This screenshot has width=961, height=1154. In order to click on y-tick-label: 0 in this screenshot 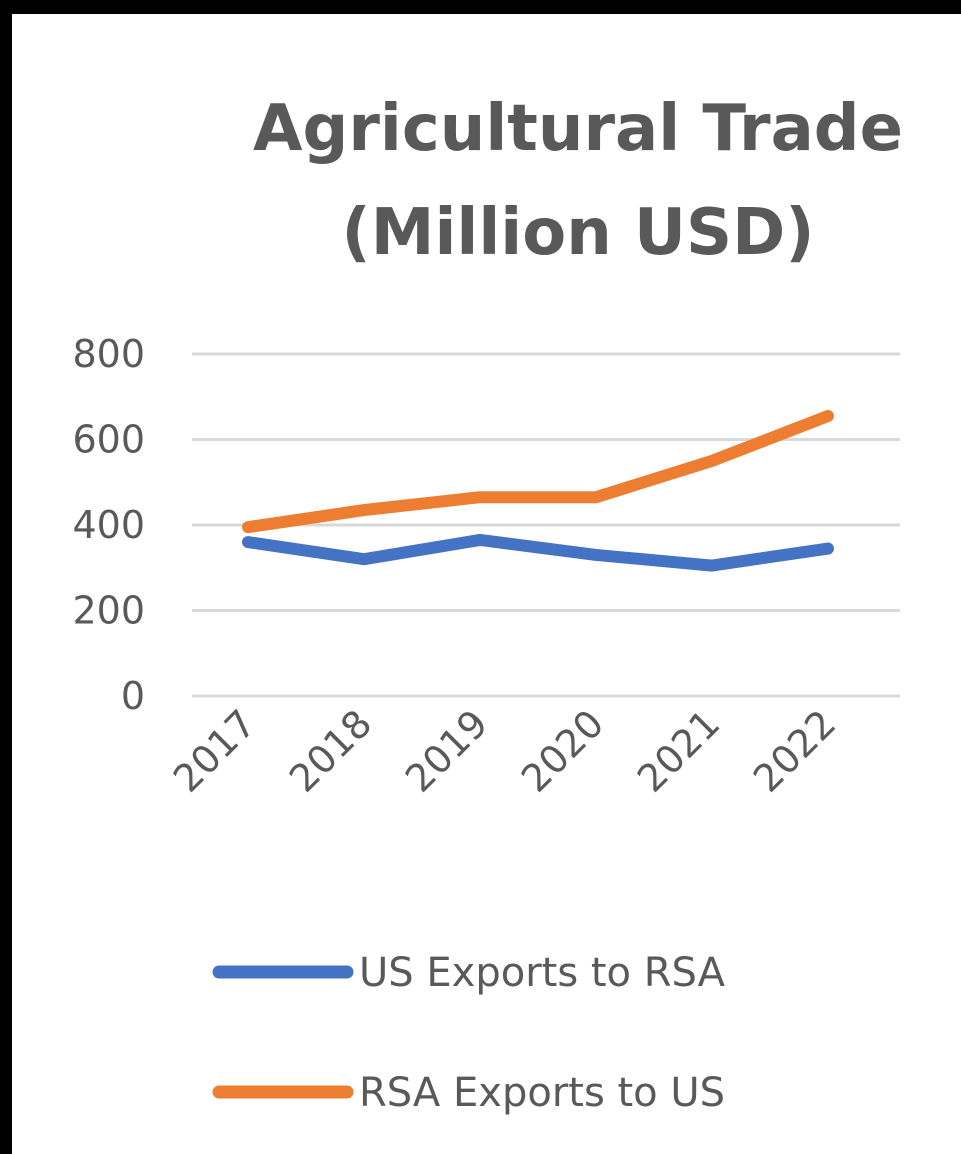, I will do `click(133, 696)`.